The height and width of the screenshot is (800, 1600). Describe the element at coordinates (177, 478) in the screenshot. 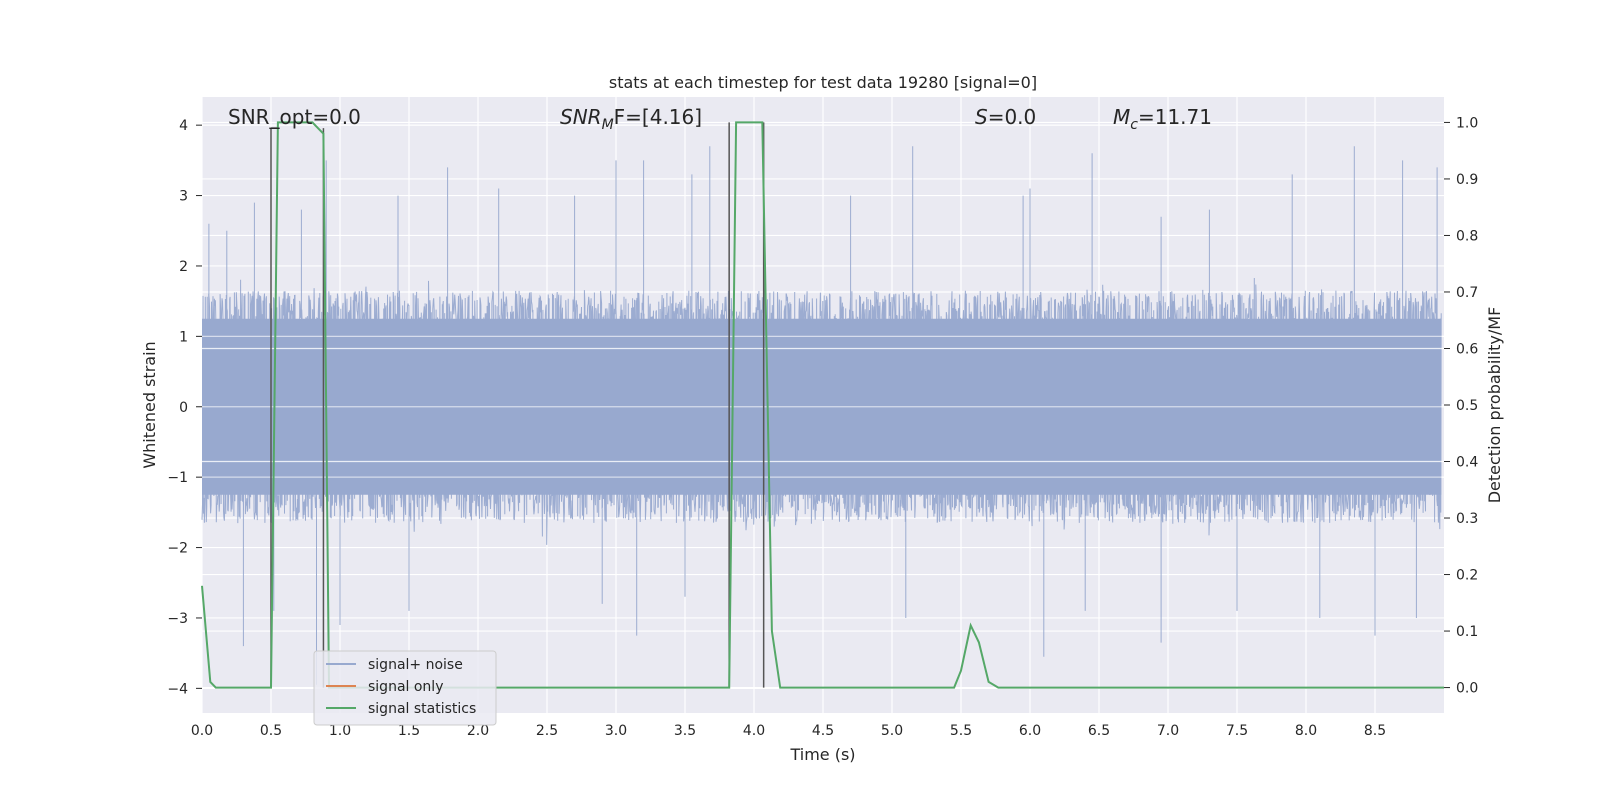

I see `y-tick-label: −1` at that location.